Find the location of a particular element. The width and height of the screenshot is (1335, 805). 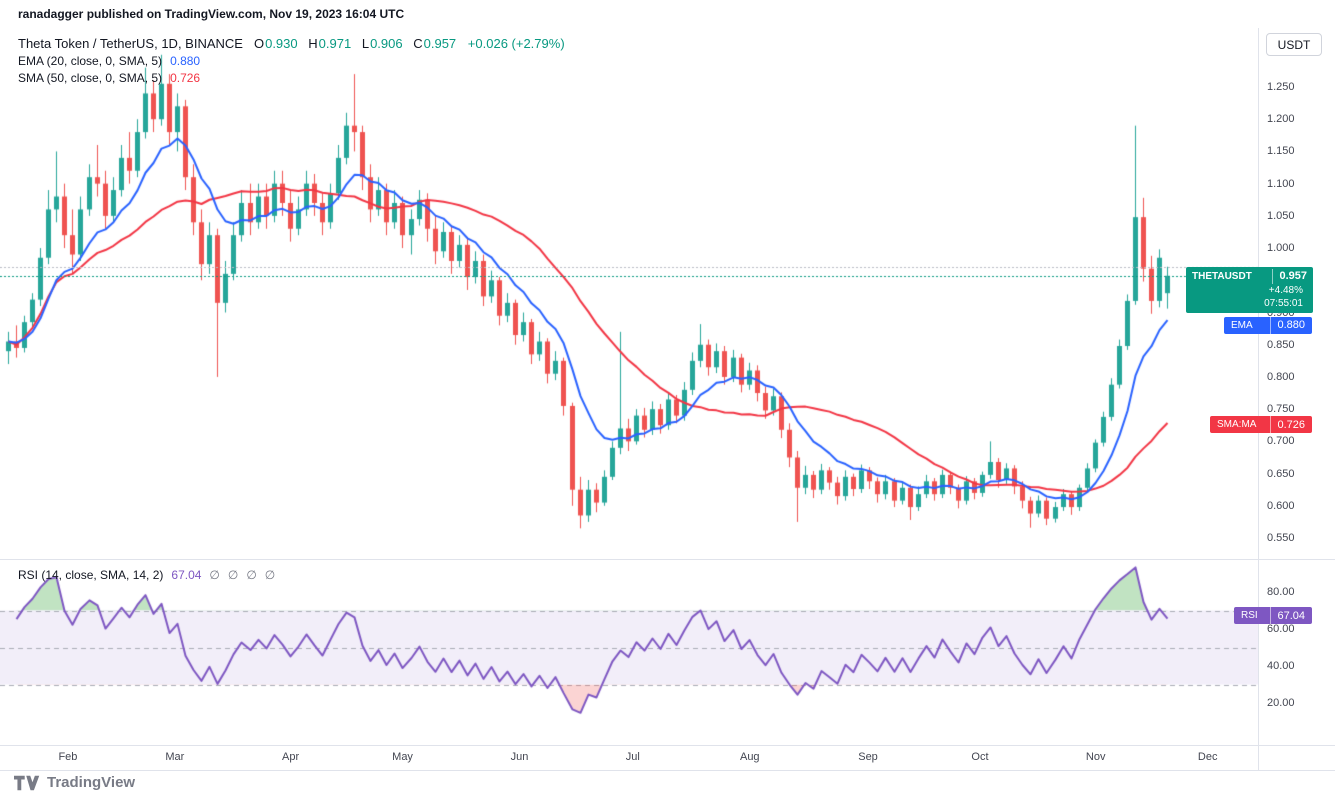

rsi-tick-label: 20.00 is located at coordinates (1281, 703).